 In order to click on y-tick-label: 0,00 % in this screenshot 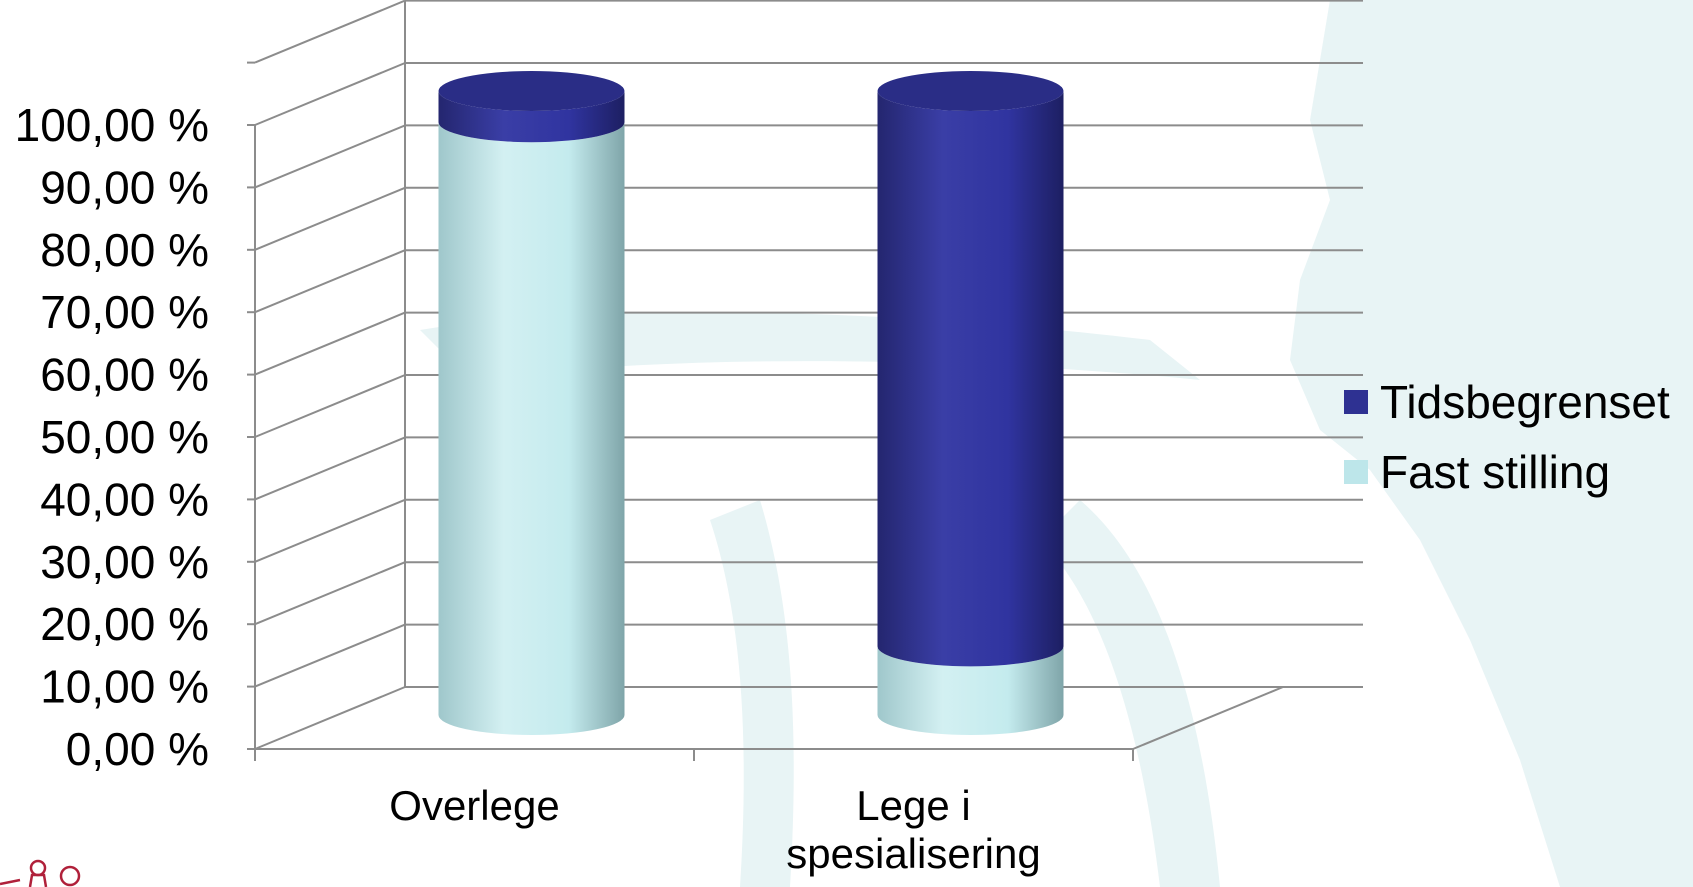, I will do `click(137, 749)`.